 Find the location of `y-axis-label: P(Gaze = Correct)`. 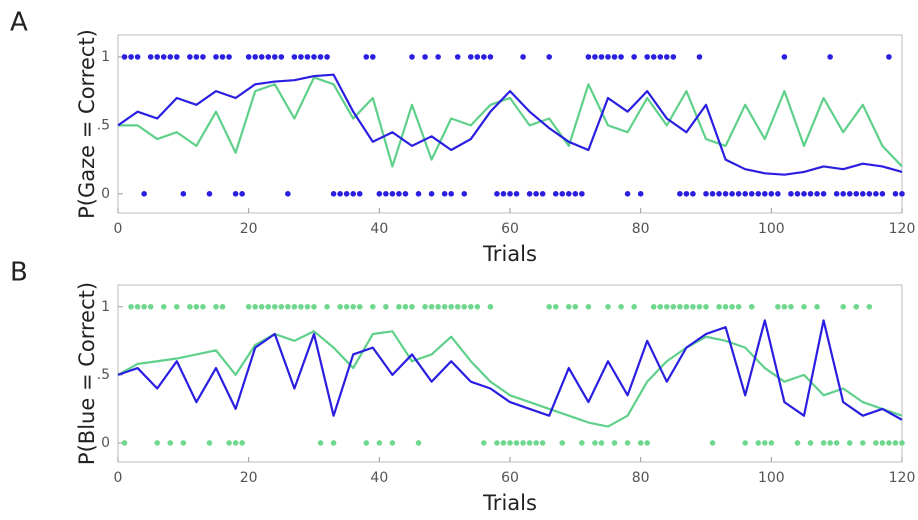

y-axis-label: P(Gaze = Correct) is located at coordinates (87, 124).